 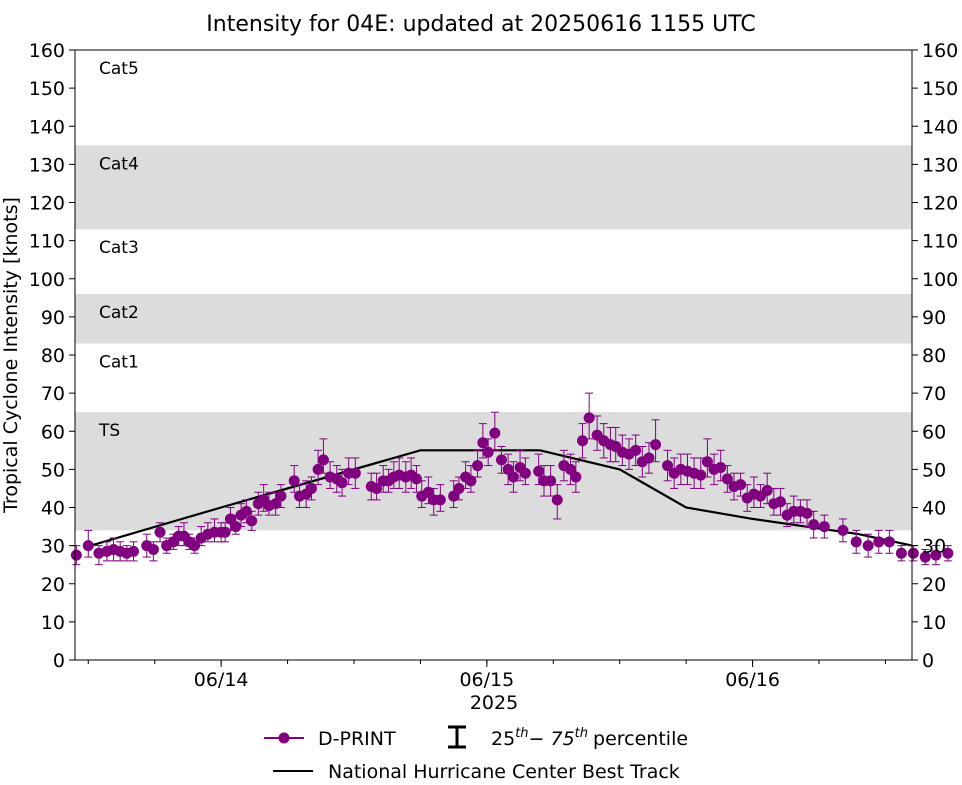 I want to click on y-tick-label-left: 40, so click(x=53, y=509).